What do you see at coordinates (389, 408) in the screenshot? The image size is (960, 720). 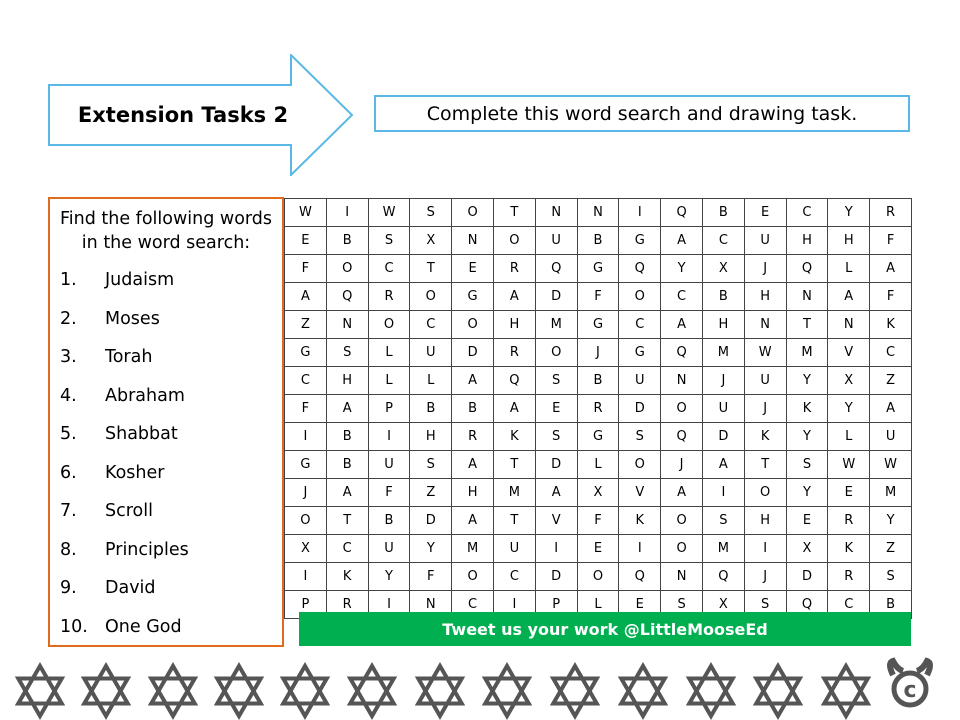 I see `grid-cell: P` at bounding box center [389, 408].